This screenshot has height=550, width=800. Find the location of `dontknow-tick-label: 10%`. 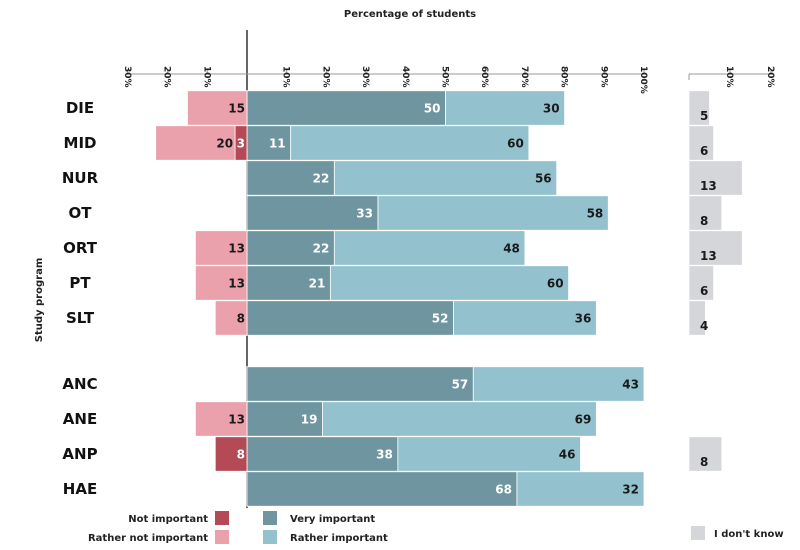

dontknow-tick-label: 10% is located at coordinates (729, 77).